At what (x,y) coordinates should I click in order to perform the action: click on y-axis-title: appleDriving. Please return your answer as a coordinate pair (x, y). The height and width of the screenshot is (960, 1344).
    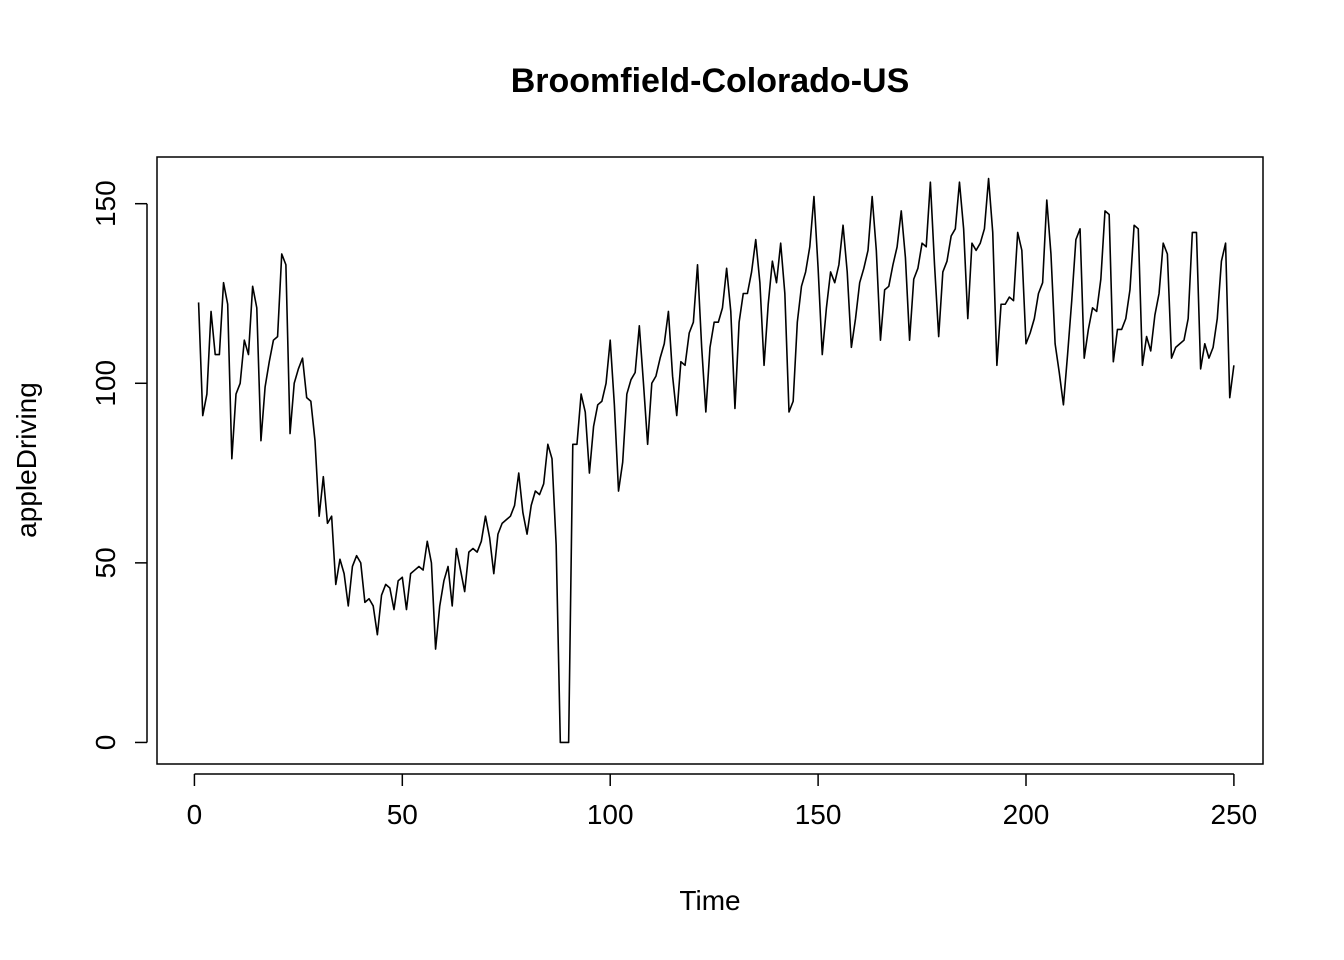
    Looking at the image, I should click on (26, 460).